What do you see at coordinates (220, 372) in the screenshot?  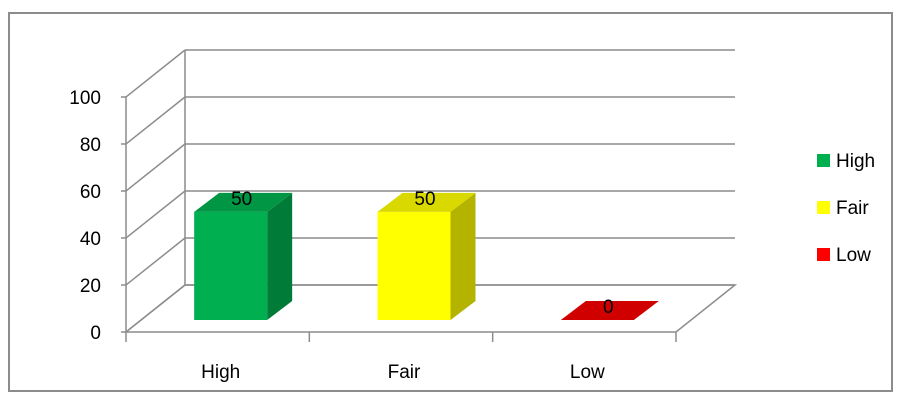 I see `x-category-label: High` at bounding box center [220, 372].